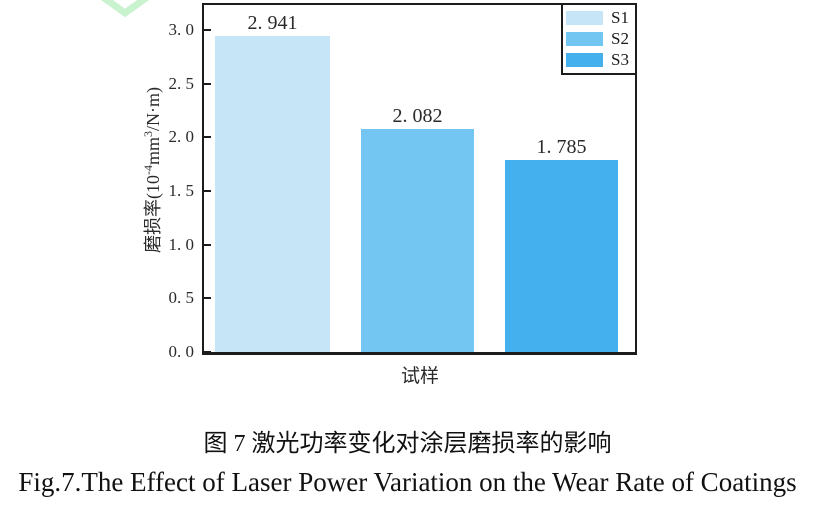  What do you see at coordinates (417, 116) in the screenshot?
I see `bar-value-label: 2. 082` at bounding box center [417, 116].